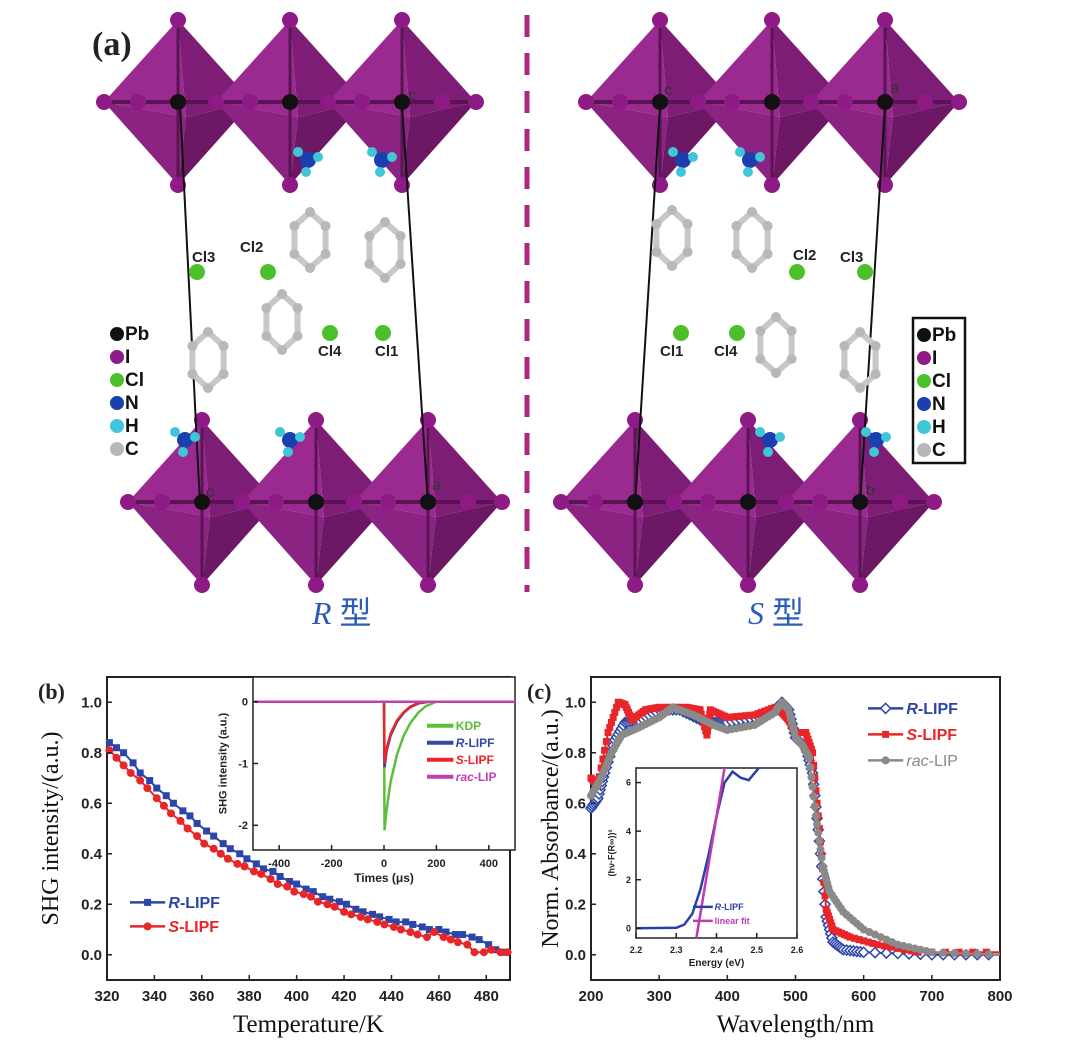  I want to click on x-tick-label: 2.5, so click(756, 950).